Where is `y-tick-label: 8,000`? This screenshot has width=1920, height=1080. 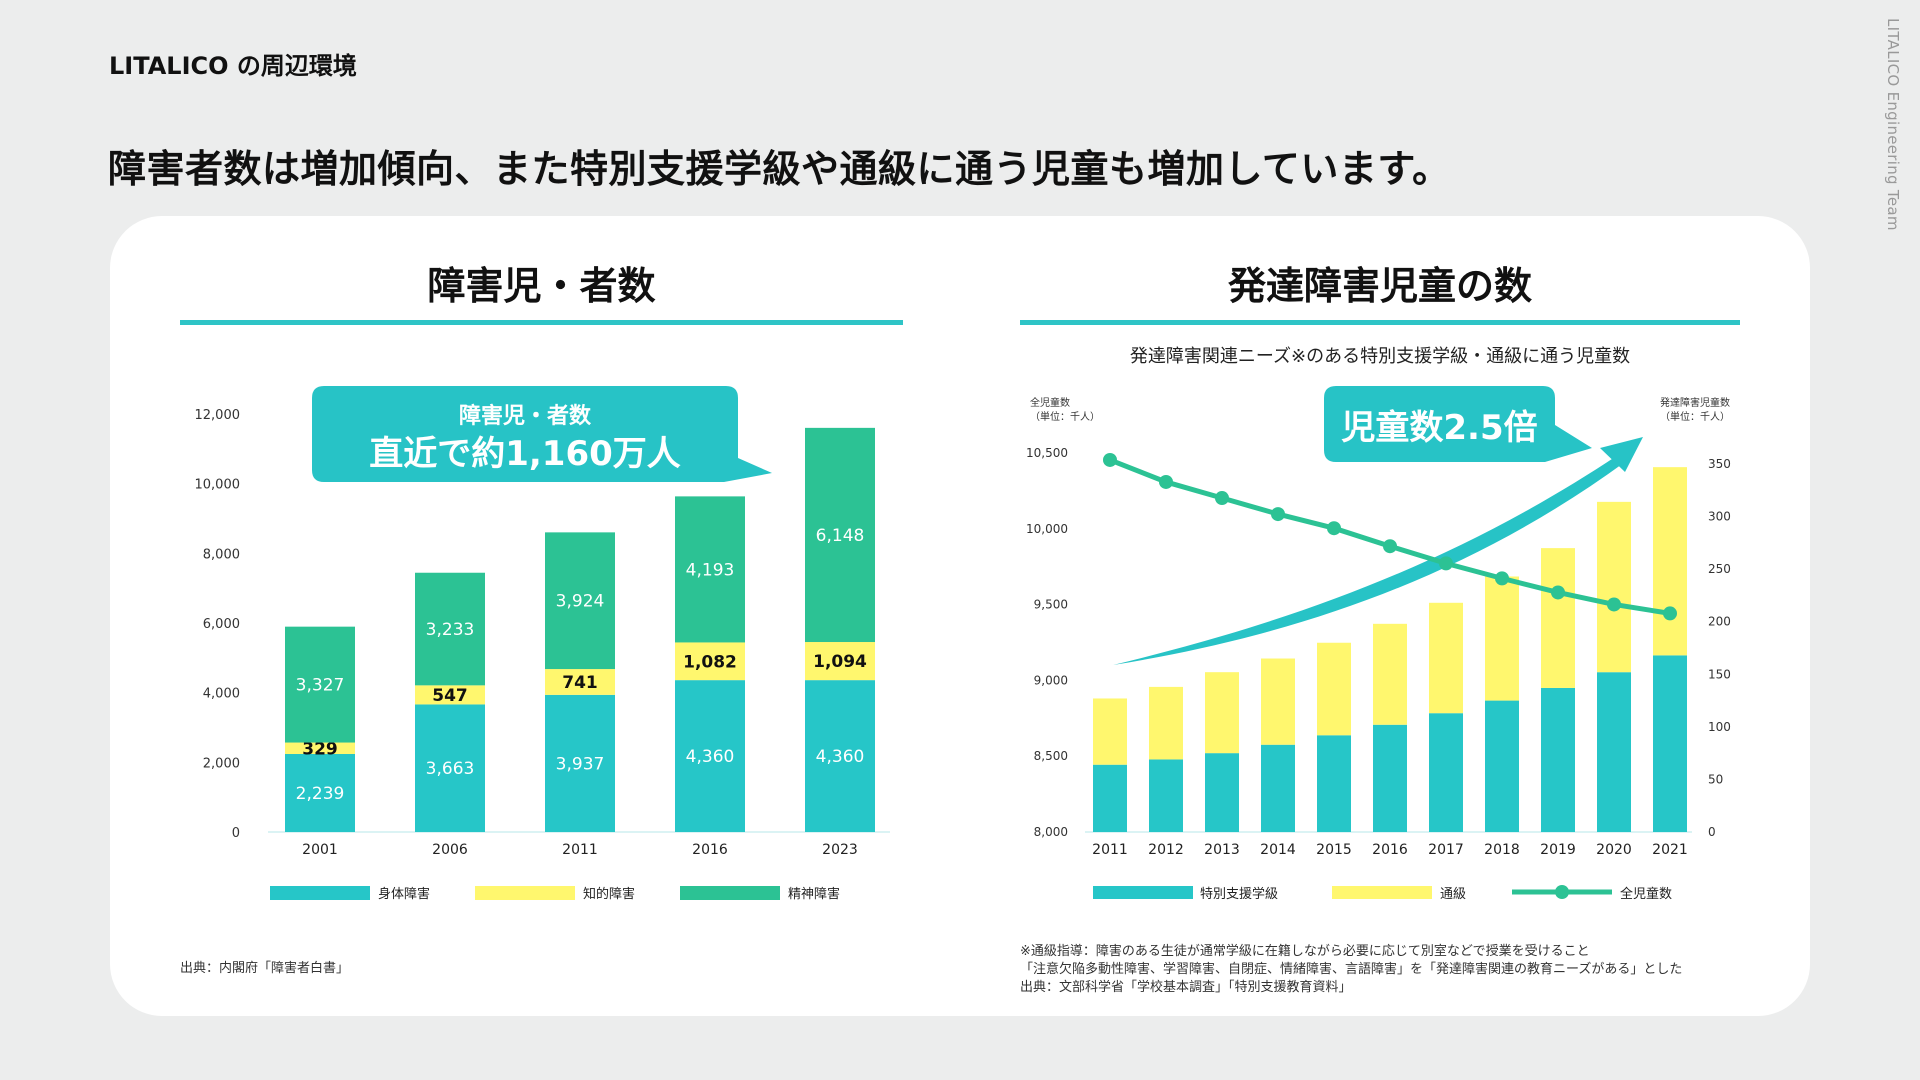
y-tick-label: 8,000 is located at coordinates (221, 554).